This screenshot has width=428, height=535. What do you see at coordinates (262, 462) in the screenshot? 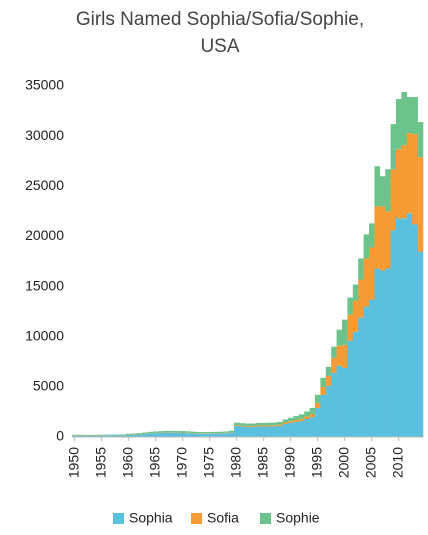
I see `x-tick-label: 1985` at bounding box center [262, 462].